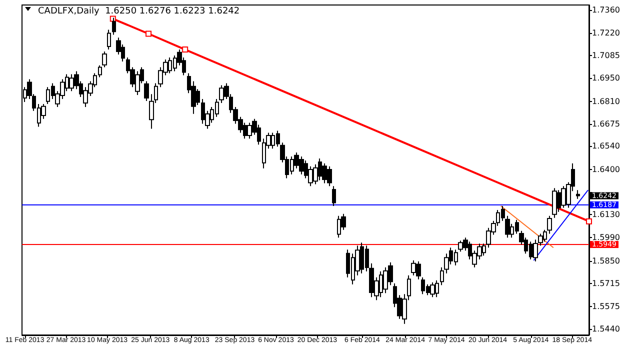 The height and width of the screenshot is (347, 625). What do you see at coordinates (606, 9) in the screenshot?
I see `y-tick-label: 1.7360` at bounding box center [606, 9].